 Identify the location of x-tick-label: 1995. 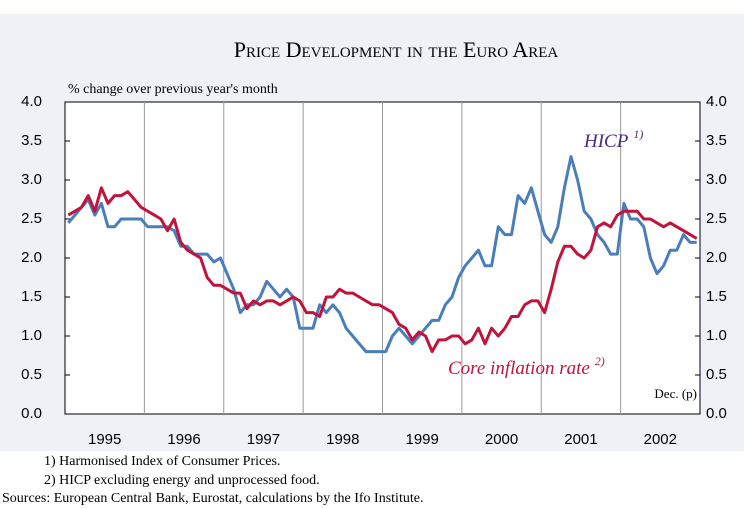
(104, 439).